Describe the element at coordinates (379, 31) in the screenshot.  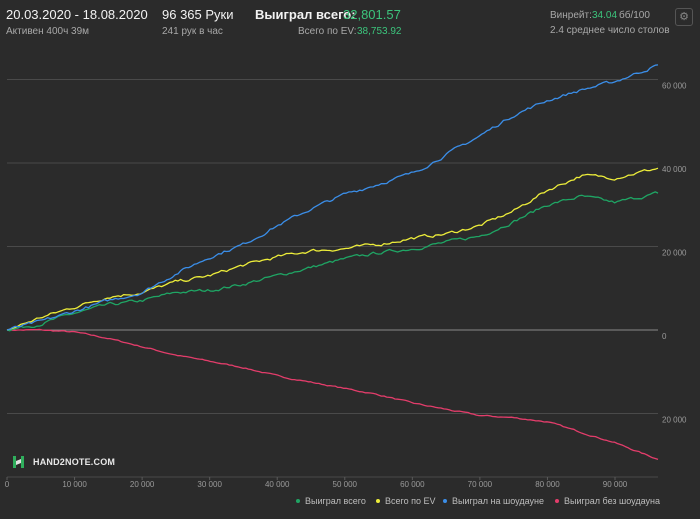
I see `ev-total-value: 38,753.92` at that location.